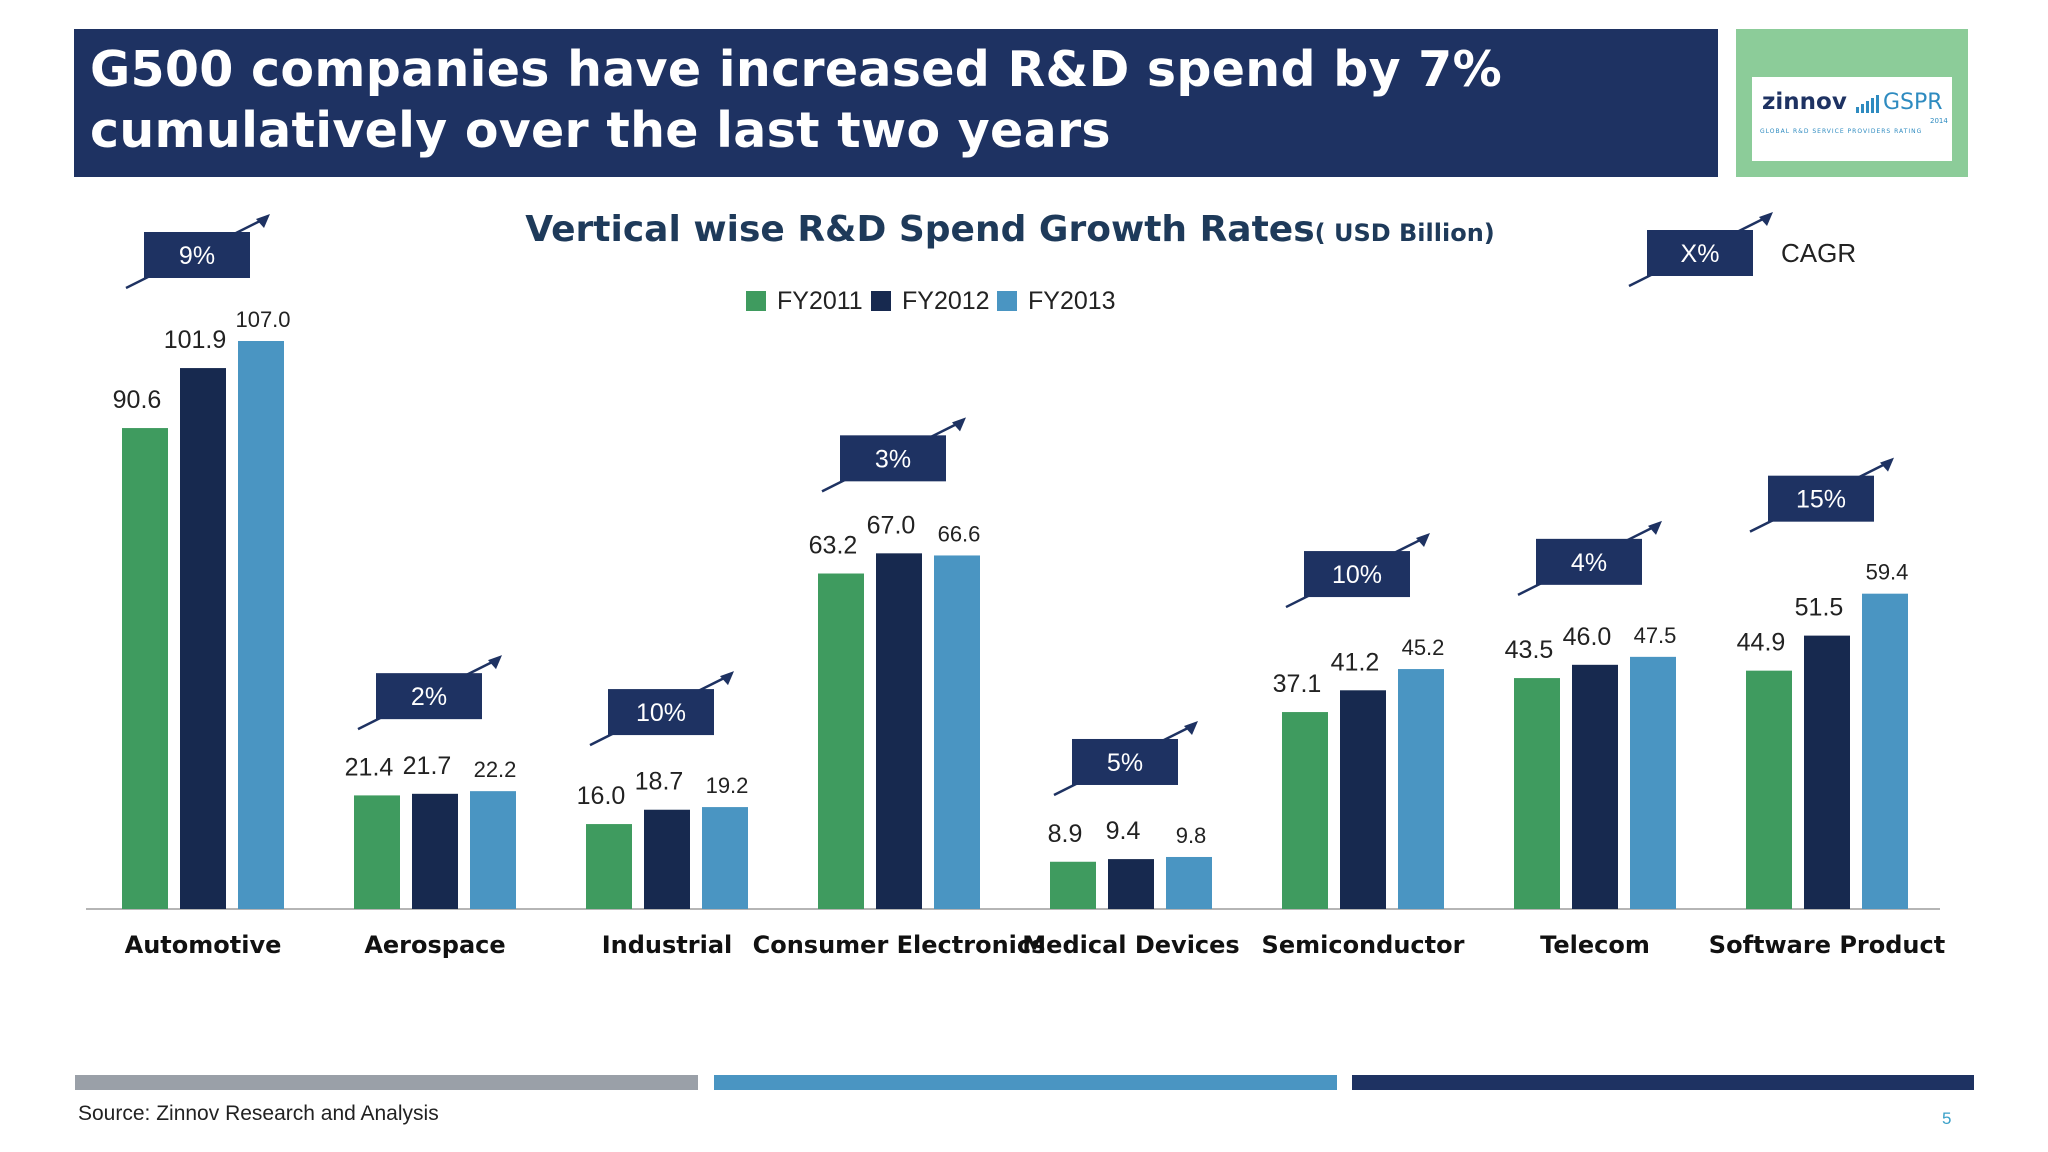  I want to click on cagr-badge-4-label: 5%, so click(1125, 763).